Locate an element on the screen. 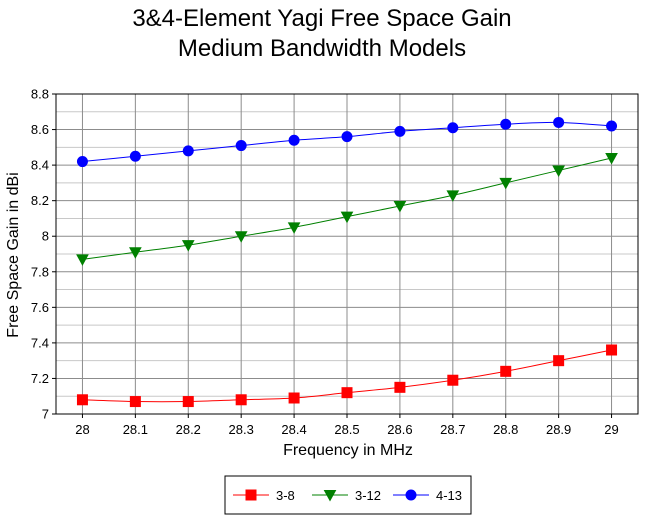  legend-item-3-12: 3-12 is located at coordinates (346, 495).